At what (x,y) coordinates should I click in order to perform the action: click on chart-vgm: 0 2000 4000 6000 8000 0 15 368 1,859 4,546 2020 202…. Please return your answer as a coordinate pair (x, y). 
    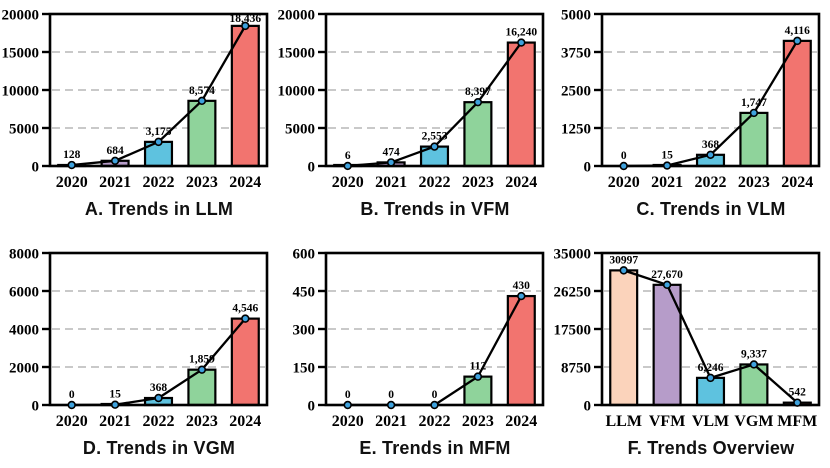
    Looking at the image, I should click on (139, 338).